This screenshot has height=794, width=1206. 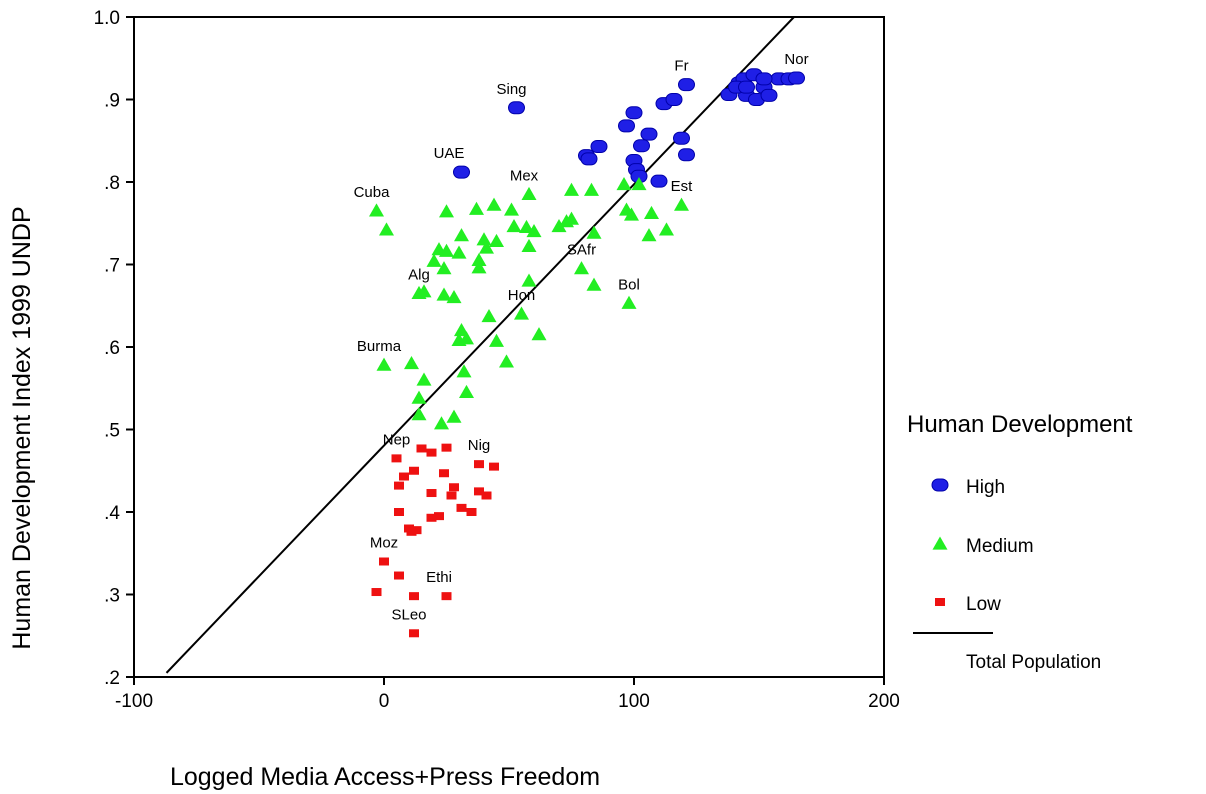 I want to click on legend-items: High Medium Low Total Population, so click(x=1007, y=575).